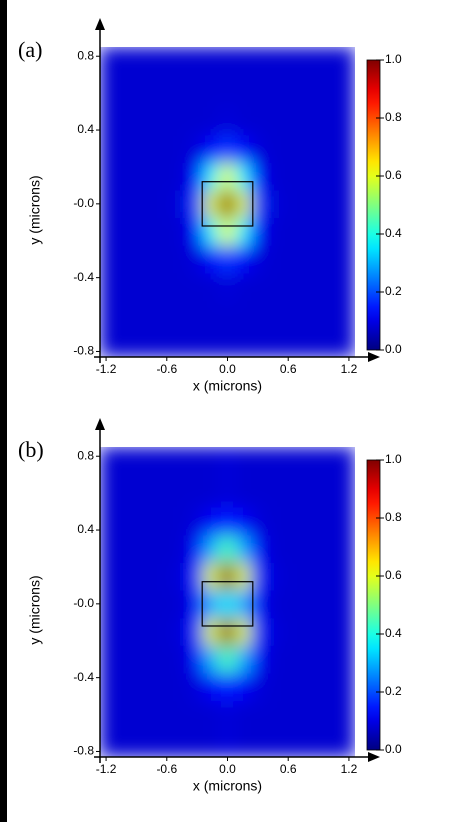 The height and width of the screenshot is (827, 474). Describe the element at coordinates (393, 575) in the screenshot. I see `colorbar-tick-label: 0.6` at that location.